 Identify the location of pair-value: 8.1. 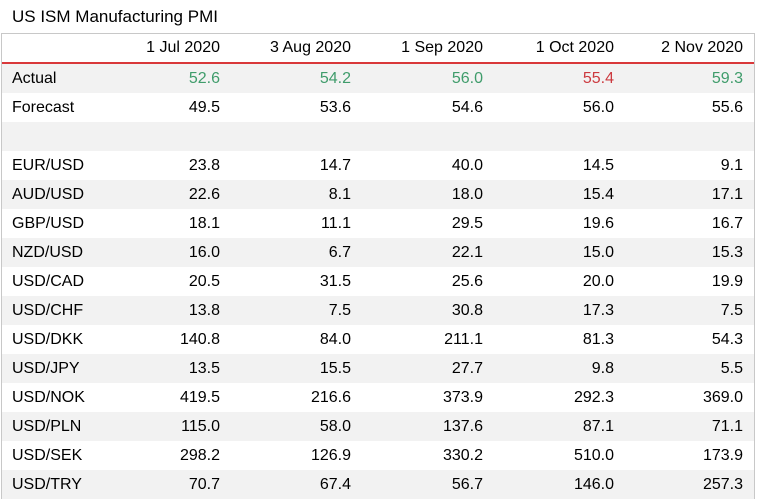
(285, 194).